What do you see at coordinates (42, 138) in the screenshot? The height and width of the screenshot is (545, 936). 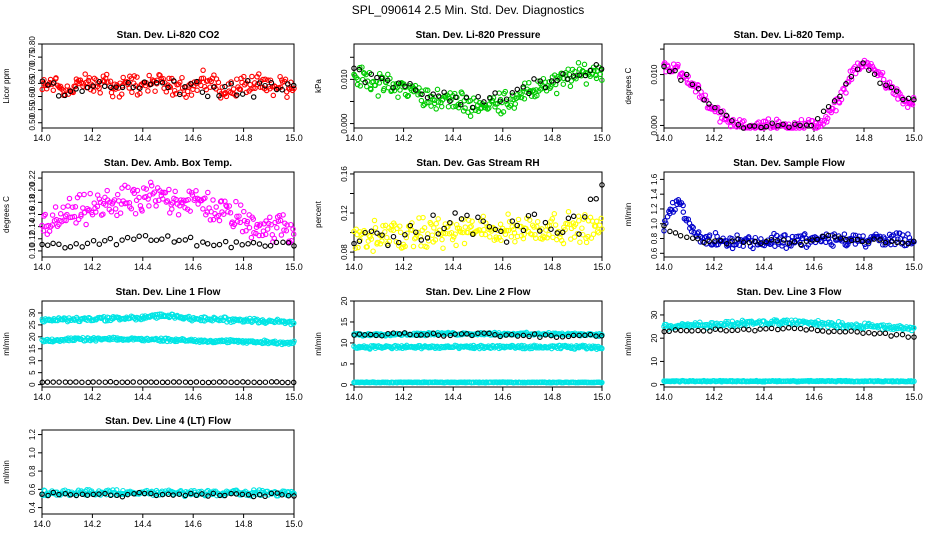 I see `x-tick-label: 14.0` at bounding box center [42, 138].